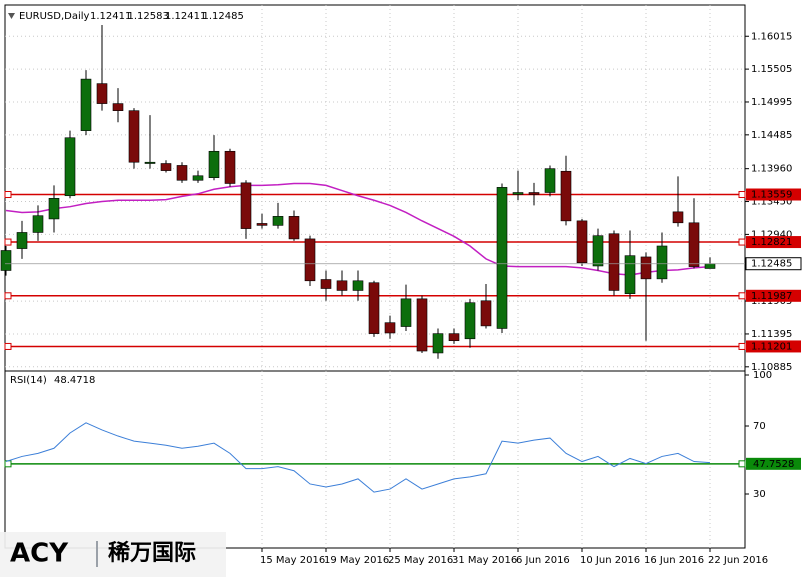 Image resolution: width=802 pixels, height=577 pixels. What do you see at coordinates (28, 380) in the screenshot?
I see `rsi-label: RSI(14)` at bounding box center [28, 380].